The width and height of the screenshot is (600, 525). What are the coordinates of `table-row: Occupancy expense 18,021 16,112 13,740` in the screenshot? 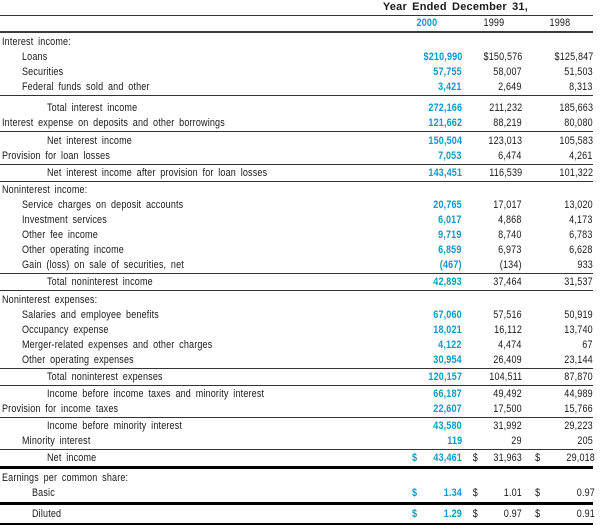 It's located at (296, 330).